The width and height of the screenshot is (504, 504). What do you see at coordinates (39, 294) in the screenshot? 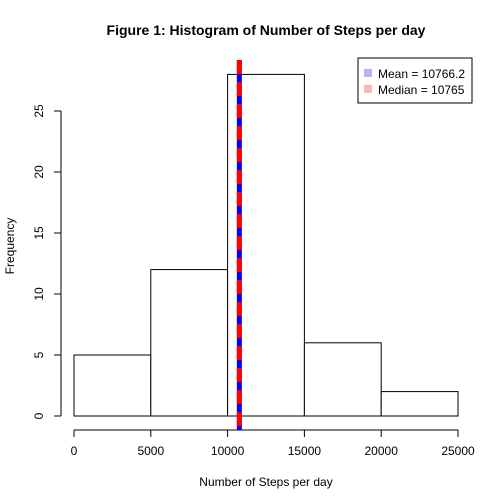
I see `y-tick-label: 10` at bounding box center [39, 294].